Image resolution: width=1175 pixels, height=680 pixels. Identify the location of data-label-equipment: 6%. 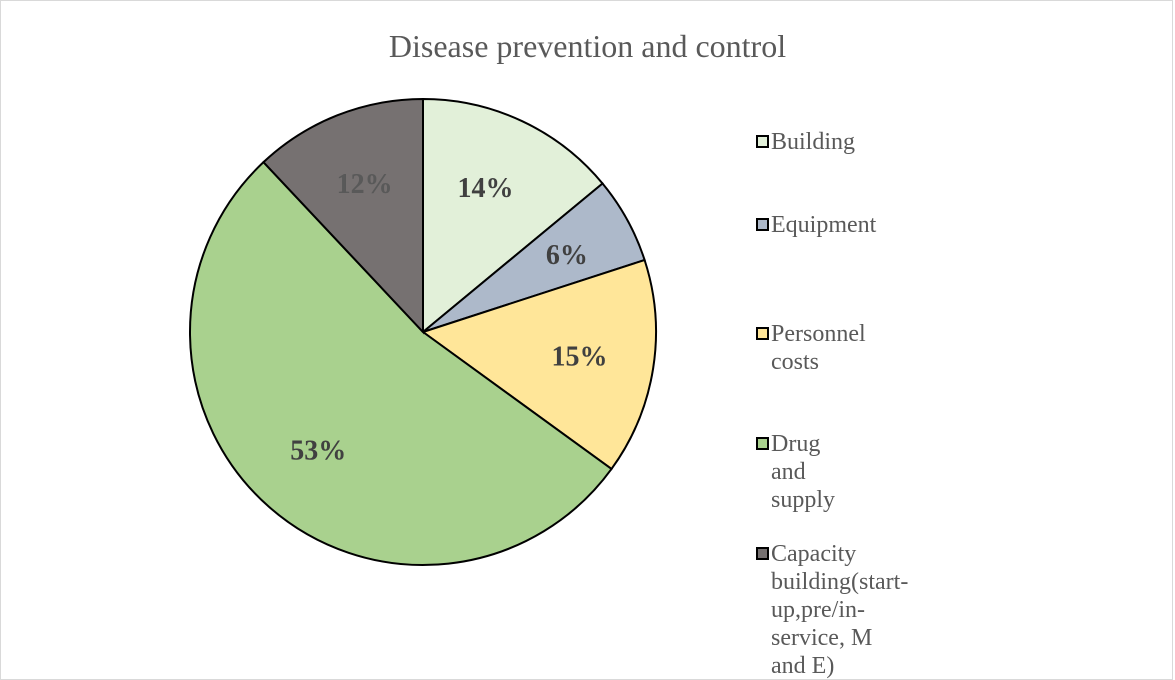
(567, 255).